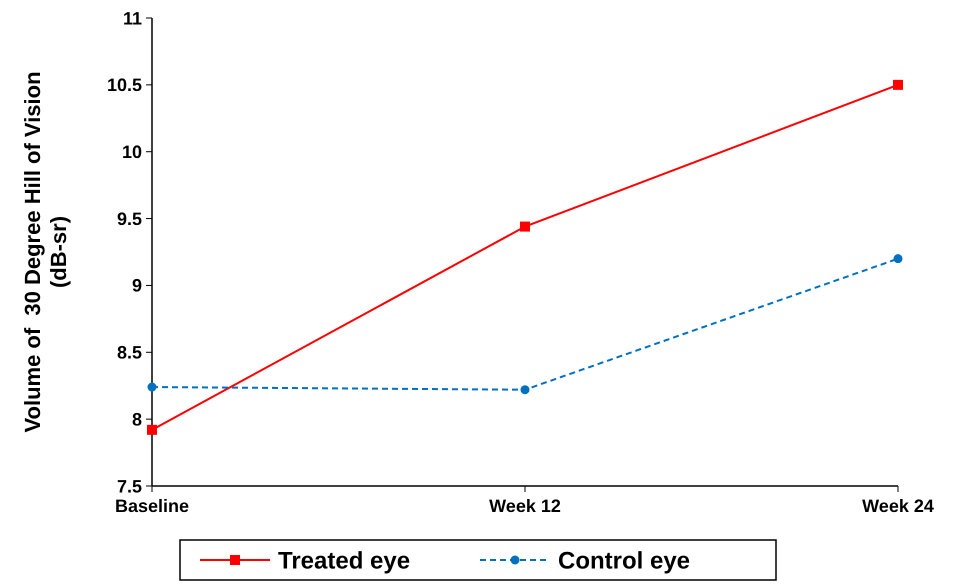  Describe the element at coordinates (525, 506) in the screenshot. I see `x-tick-label: Week 12` at that location.